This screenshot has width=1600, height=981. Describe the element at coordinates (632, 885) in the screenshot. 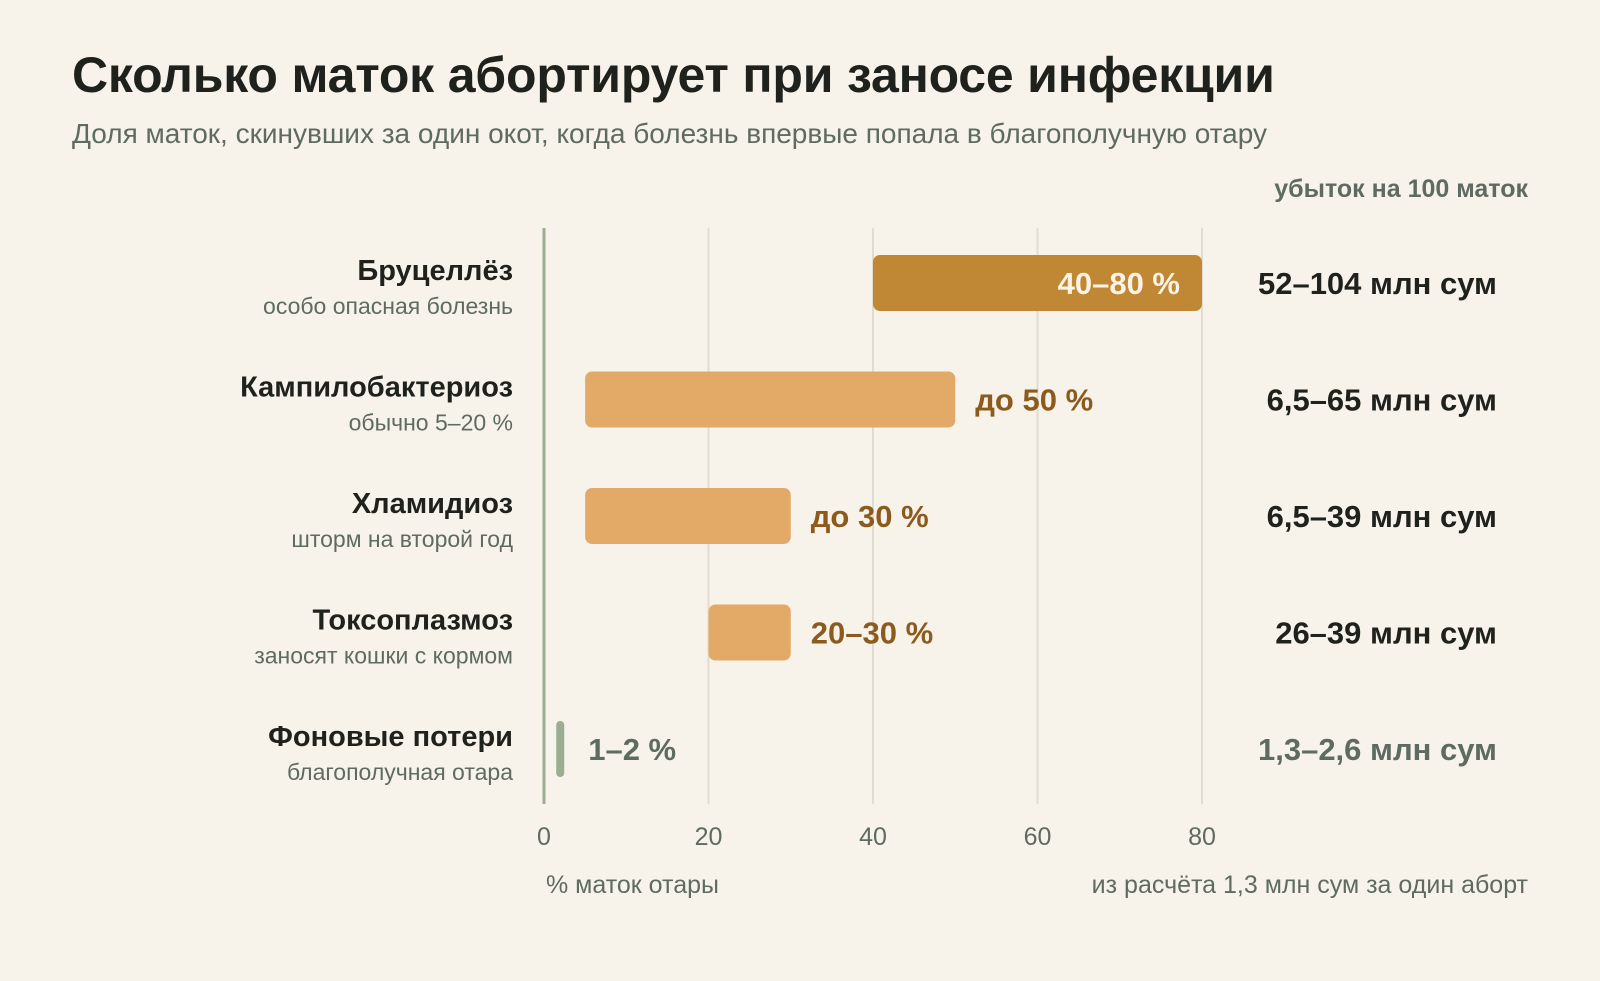

I see `x-axis-title: % маток отары` at that location.